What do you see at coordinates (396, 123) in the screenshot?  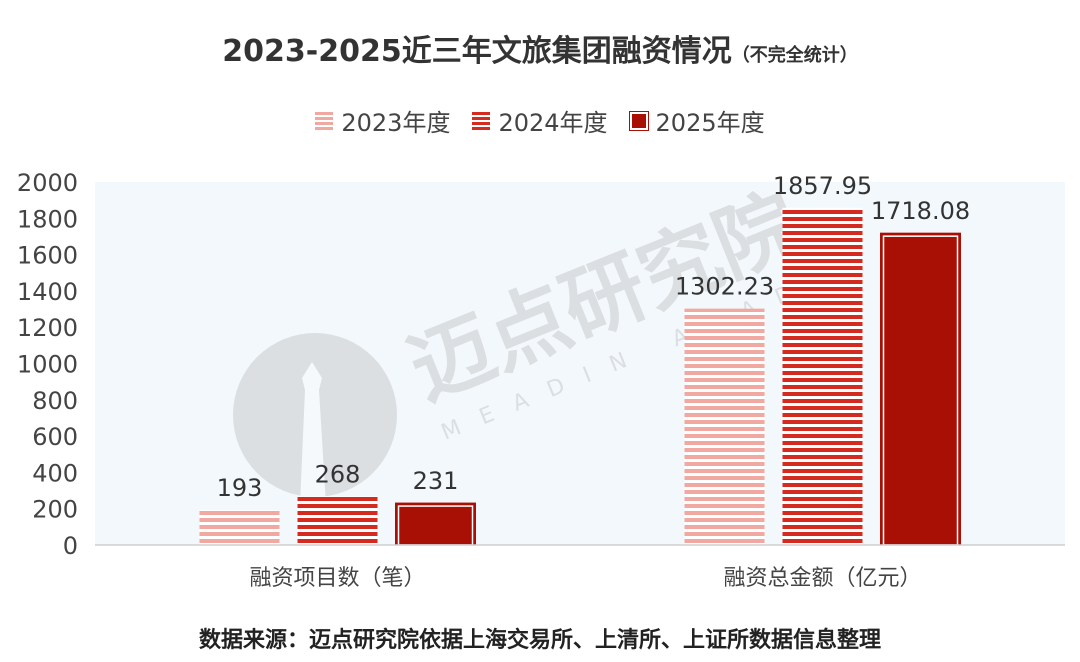 I see `legend-label-2023: 2023年度` at bounding box center [396, 123].